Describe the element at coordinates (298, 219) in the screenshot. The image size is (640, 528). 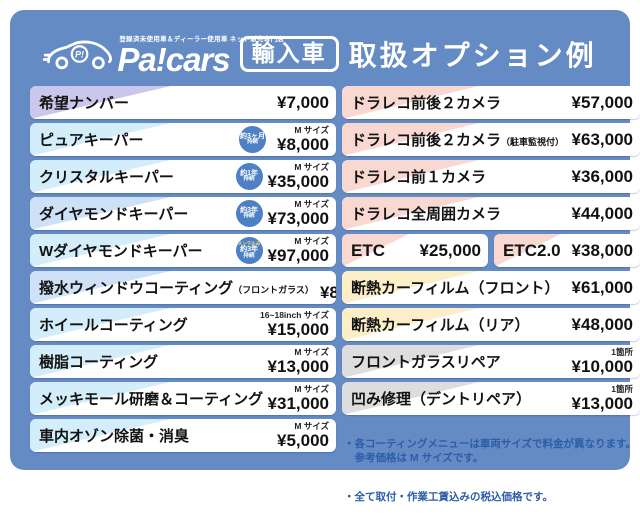
I see `option-price: ¥73,000` at that location.